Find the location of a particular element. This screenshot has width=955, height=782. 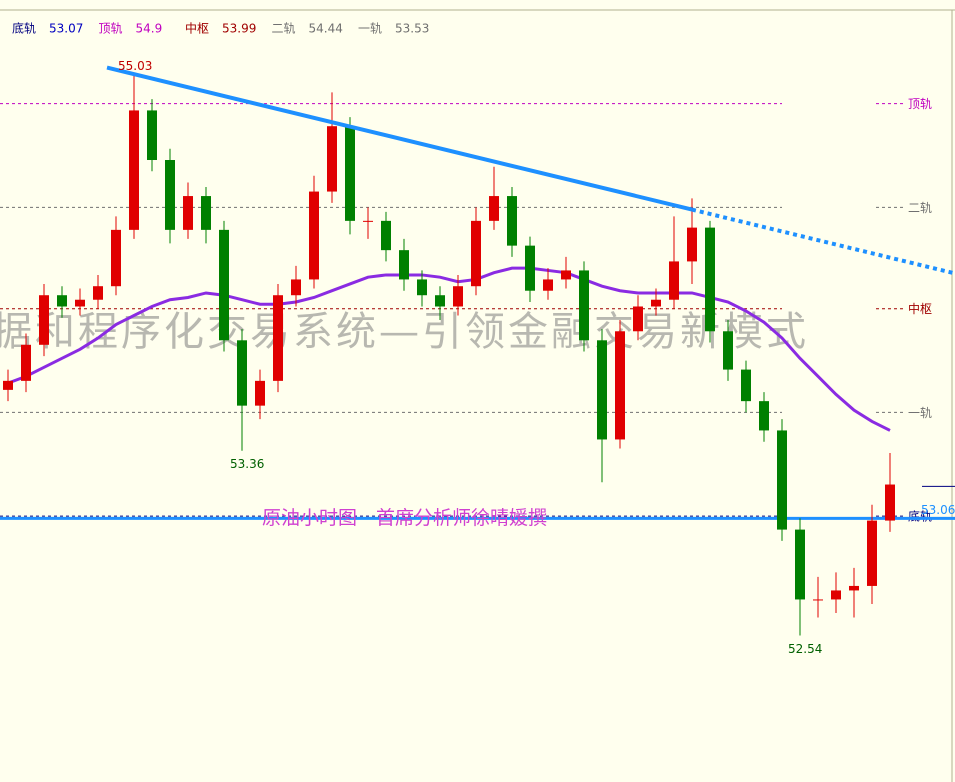

legend-value: 53.07 is located at coordinates (66, 29).